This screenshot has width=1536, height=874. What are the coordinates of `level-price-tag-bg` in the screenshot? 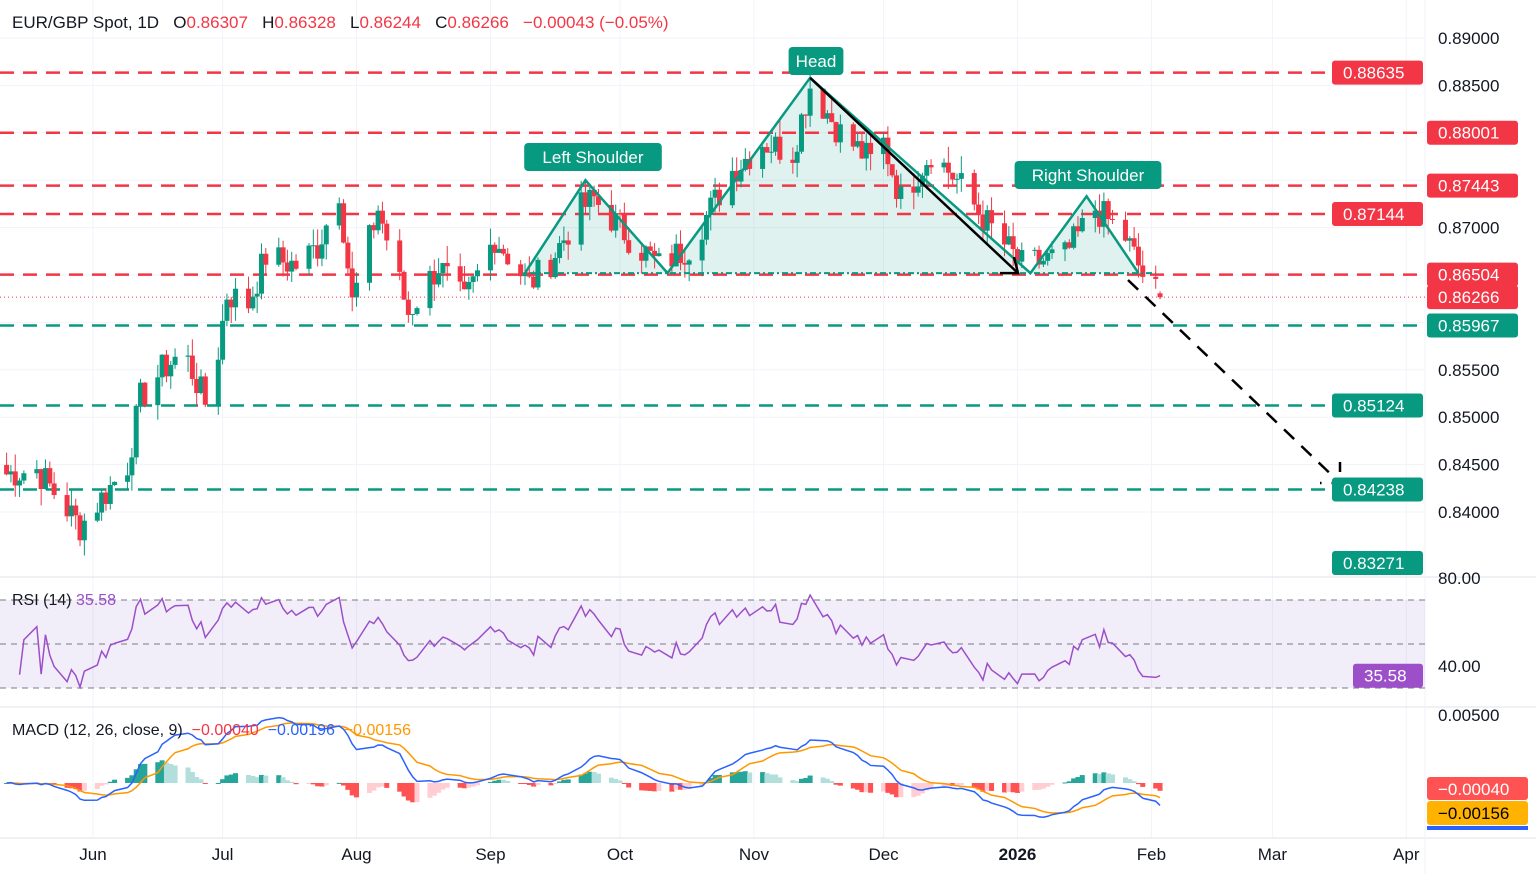 It's located at (1377, 72).